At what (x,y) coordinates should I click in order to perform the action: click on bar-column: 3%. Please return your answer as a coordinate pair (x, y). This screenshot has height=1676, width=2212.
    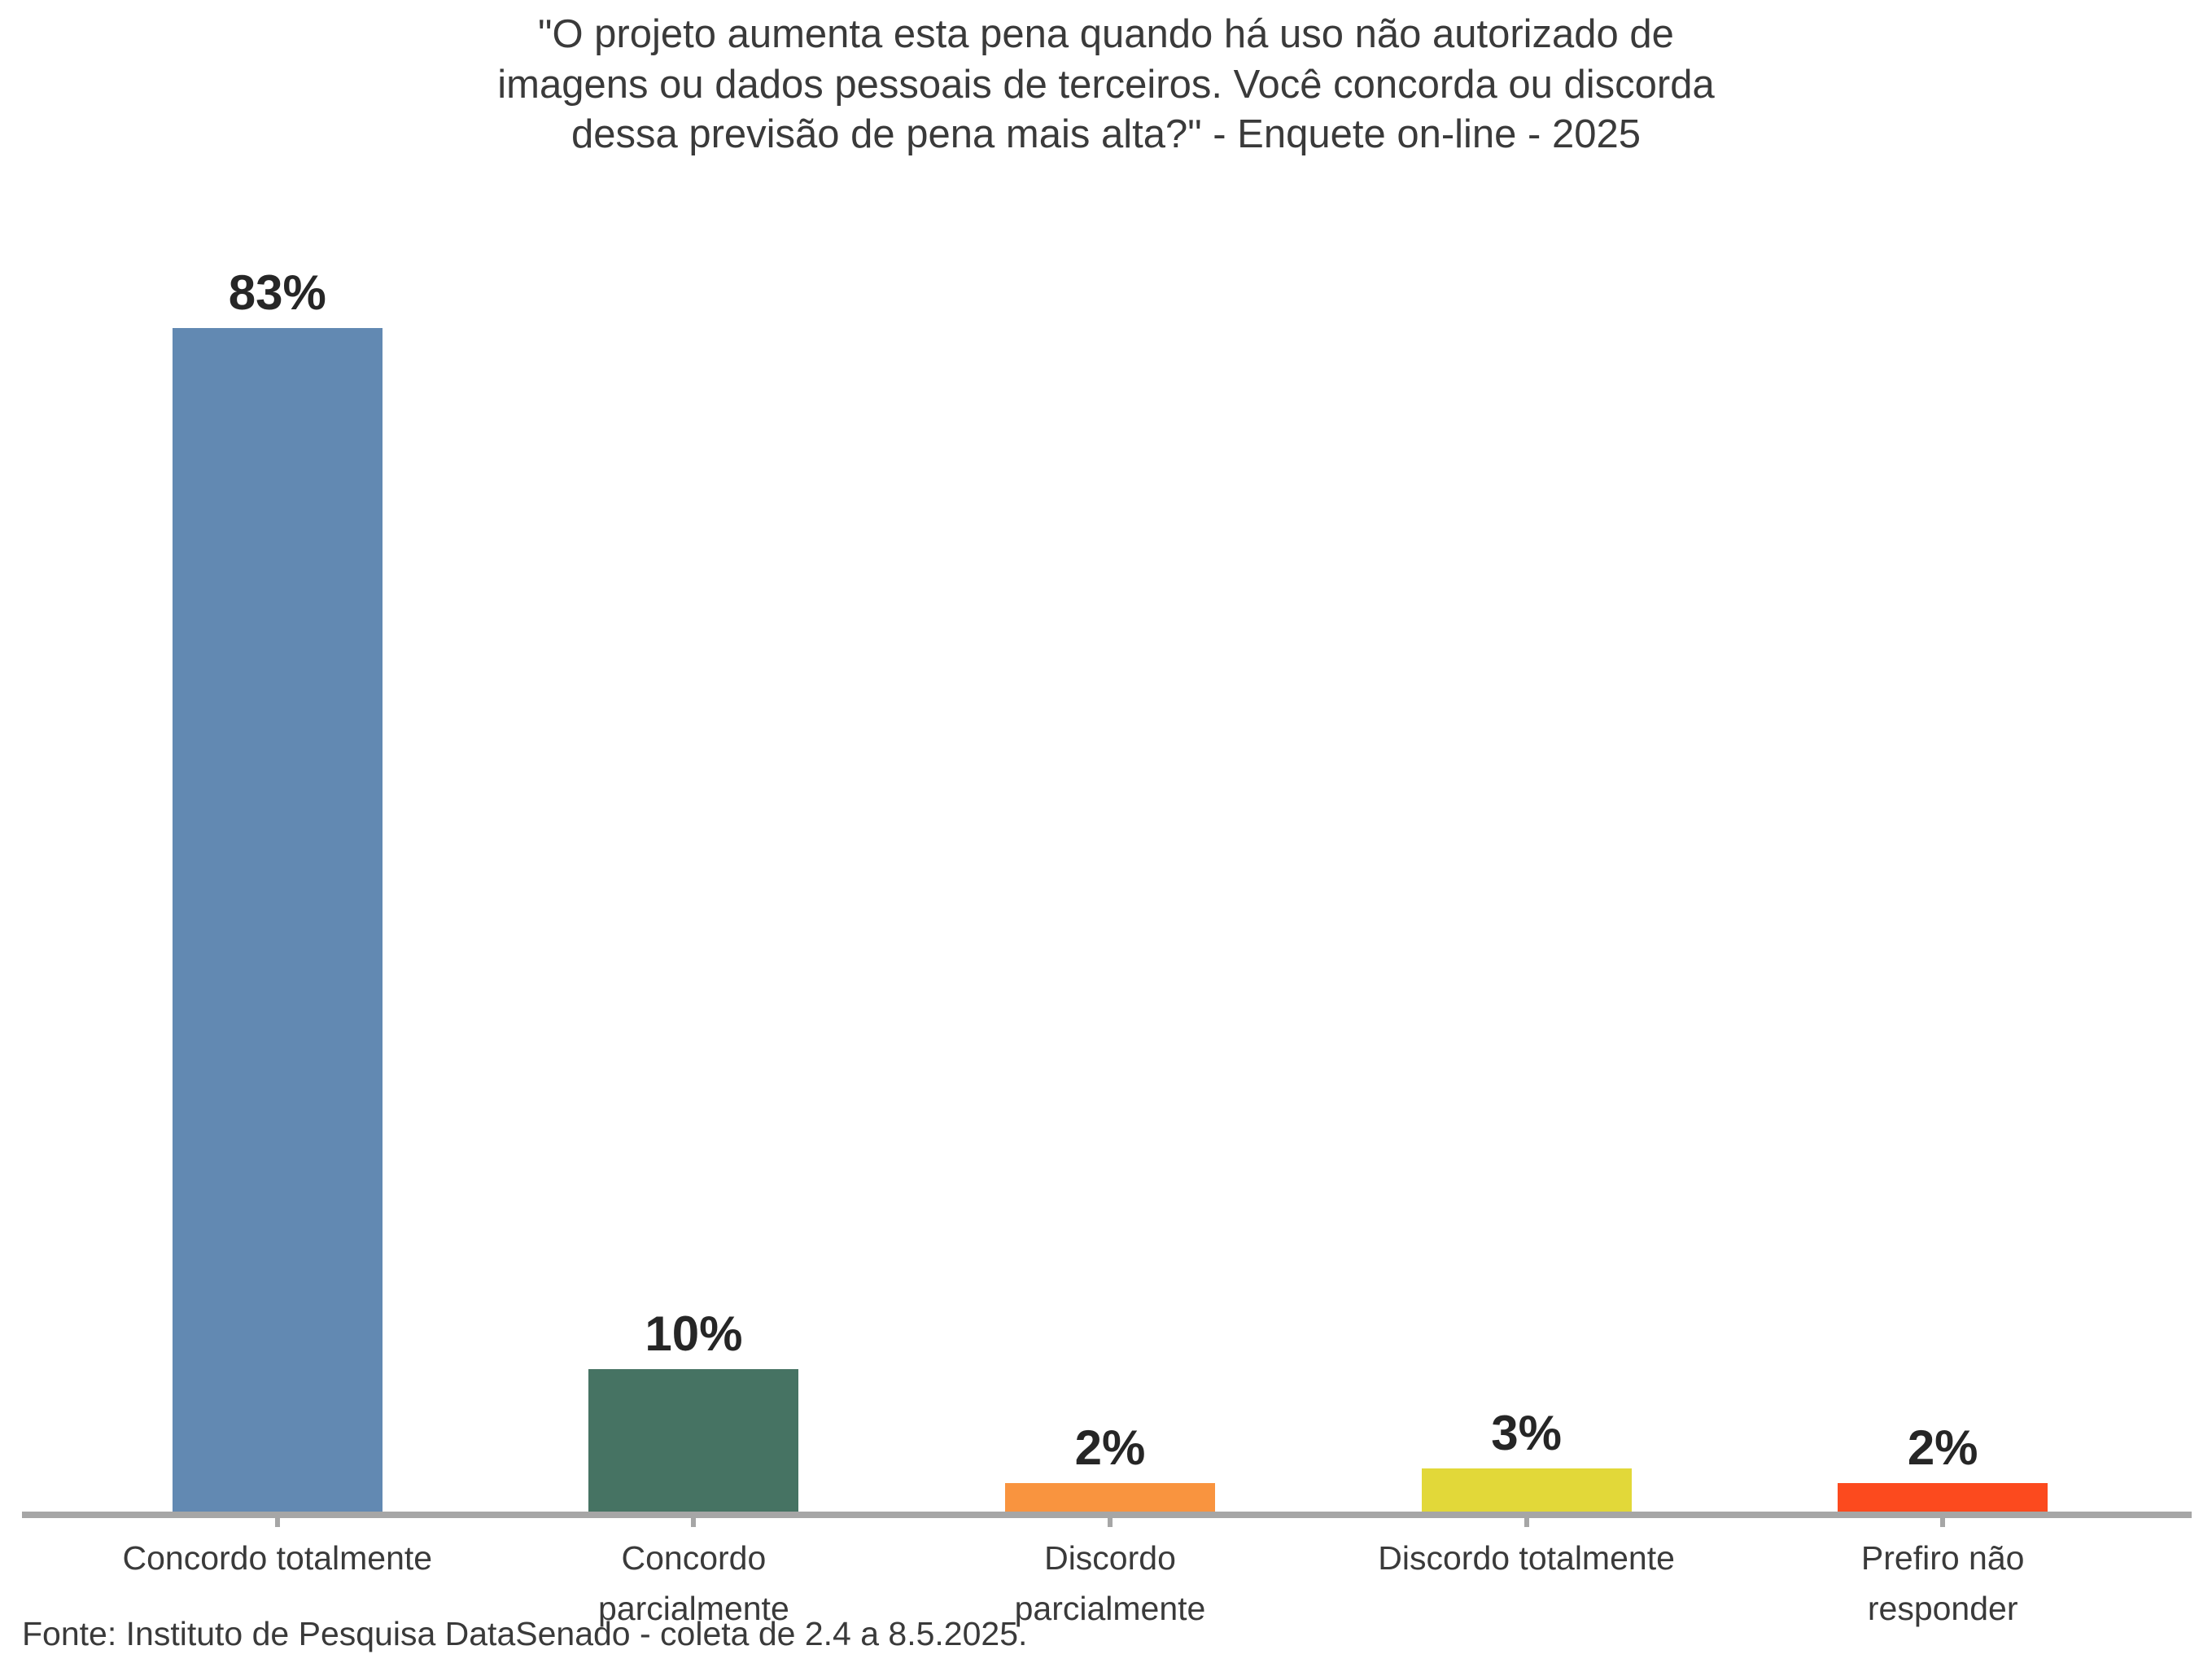
    Looking at the image, I should click on (1526, 1460).